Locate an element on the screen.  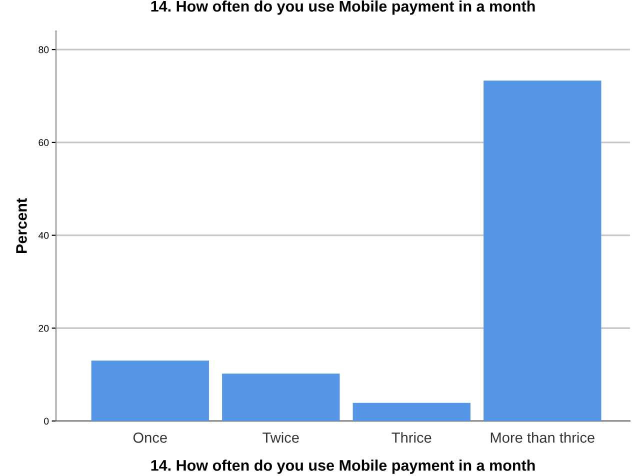
x-tick-label: Twice is located at coordinates (280, 437).